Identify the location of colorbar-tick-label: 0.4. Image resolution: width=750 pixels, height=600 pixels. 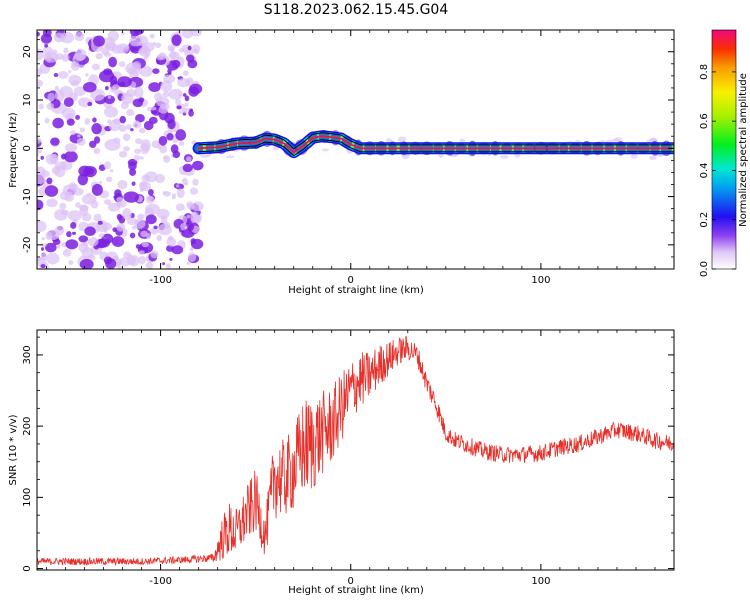
(704, 170).